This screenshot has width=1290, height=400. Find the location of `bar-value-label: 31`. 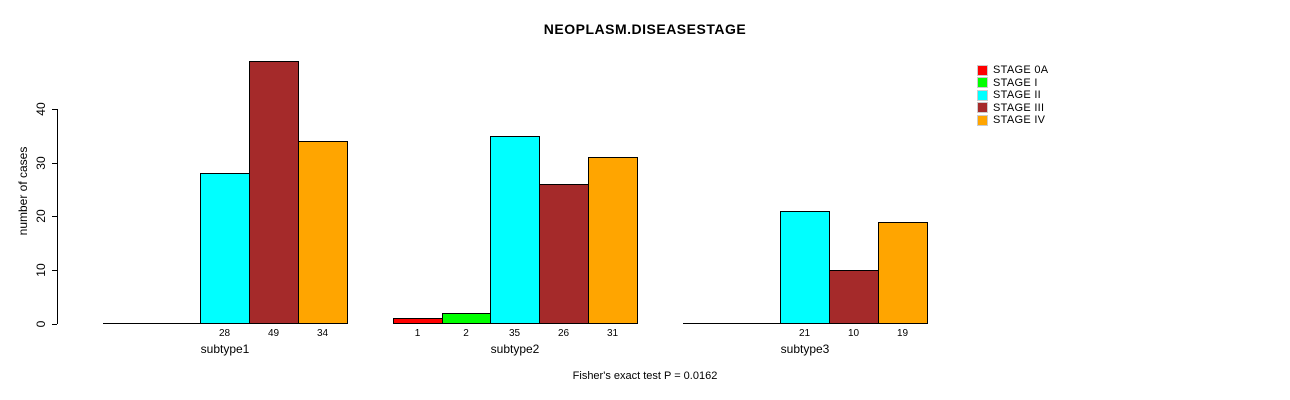

bar-value-label: 31 is located at coordinates (612, 333).